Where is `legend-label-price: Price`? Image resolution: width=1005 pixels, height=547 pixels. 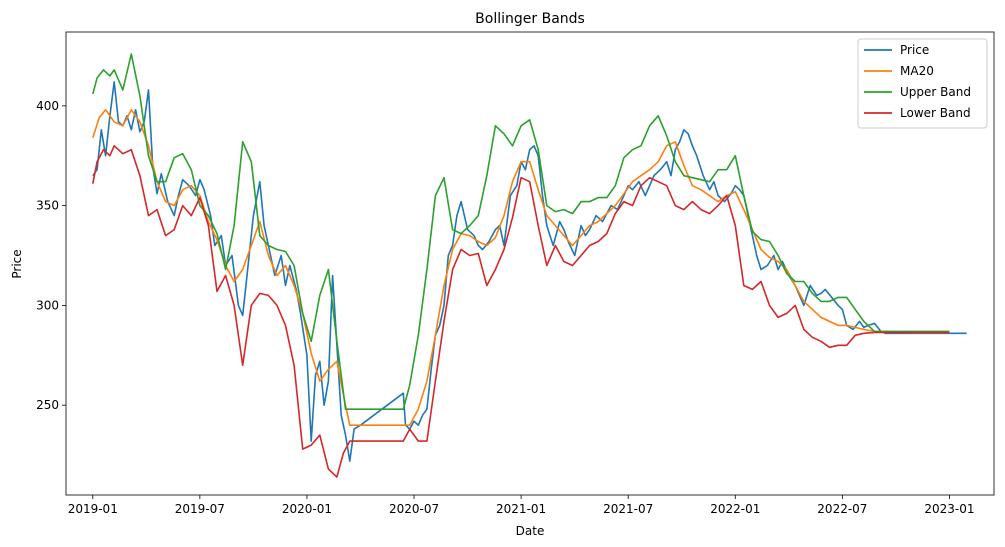
legend-label-price: Price is located at coordinates (914, 50).